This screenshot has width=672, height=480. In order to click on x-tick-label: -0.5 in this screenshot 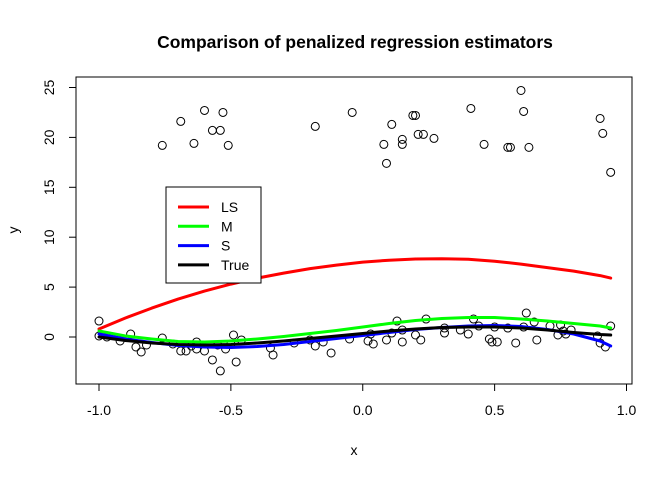, I will do `click(231, 410)`.